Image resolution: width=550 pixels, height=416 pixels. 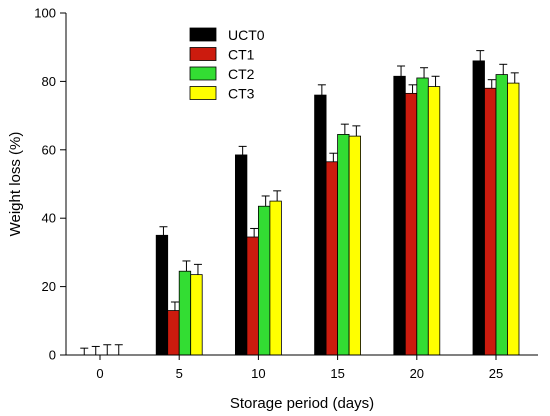 I want to click on y-axis-title: Weight loss (%), so click(x=15, y=184).